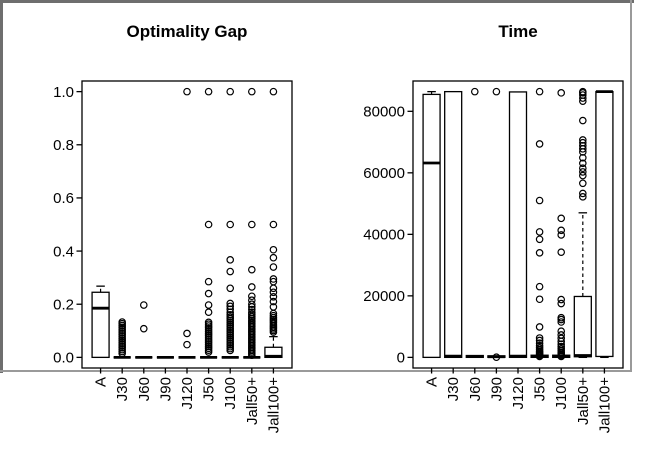 The image size is (664, 473). What do you see at coordinates (122, 389) in the screenshot?
I see `x-tick-label: J30` at bounding box center [122, 389].